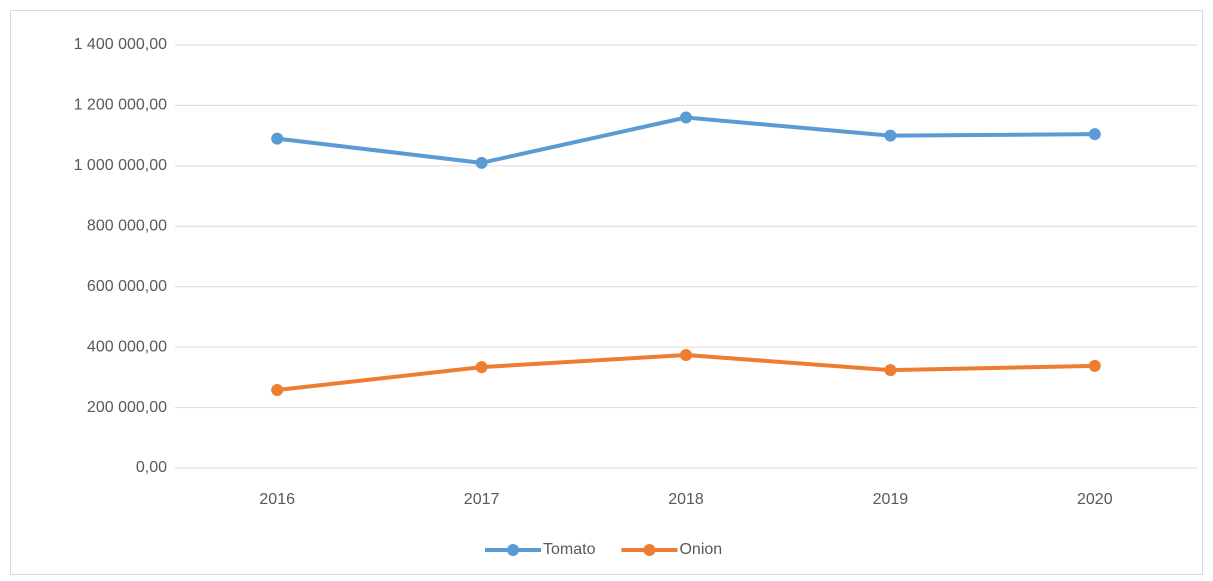 Image resolution: width=1213 pixels, height=581 pixels. Describe the element at coordinates (127, 407) in the screenshot. I see `y-tick-label: 200 000,00` at that location.